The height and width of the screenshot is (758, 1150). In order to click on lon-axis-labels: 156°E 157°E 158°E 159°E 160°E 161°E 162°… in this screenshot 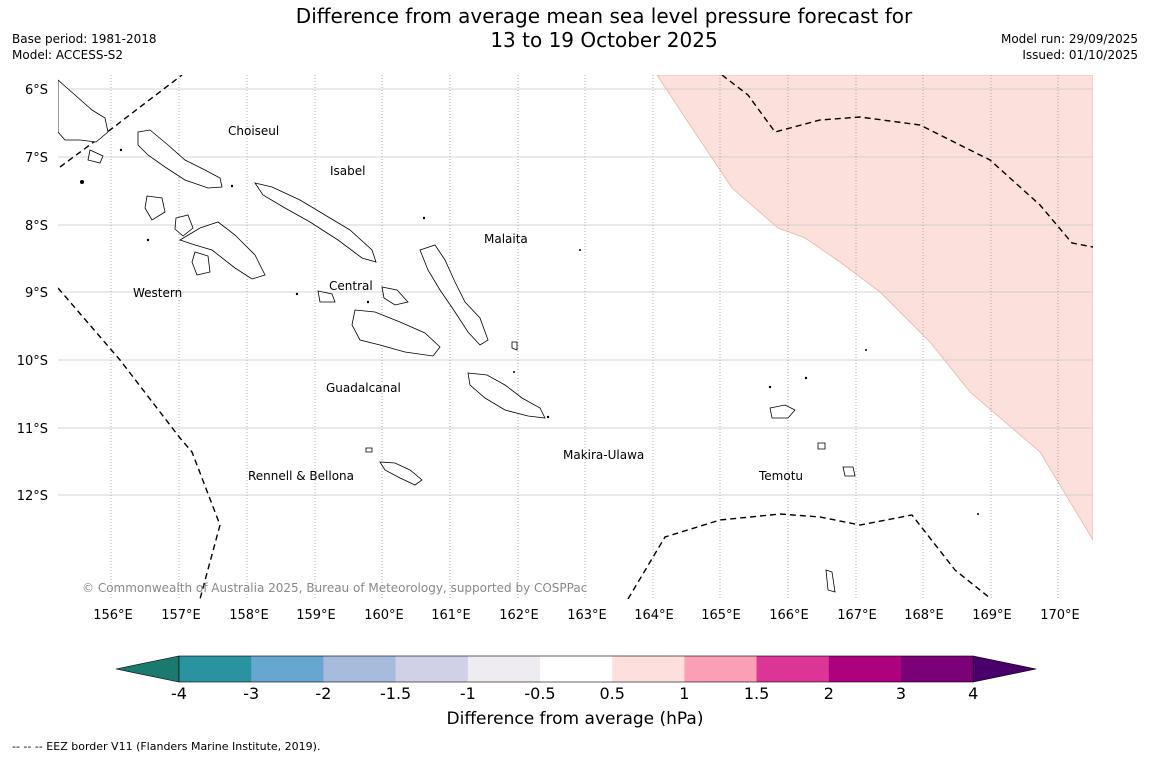, I will do `click(586, 615)`.